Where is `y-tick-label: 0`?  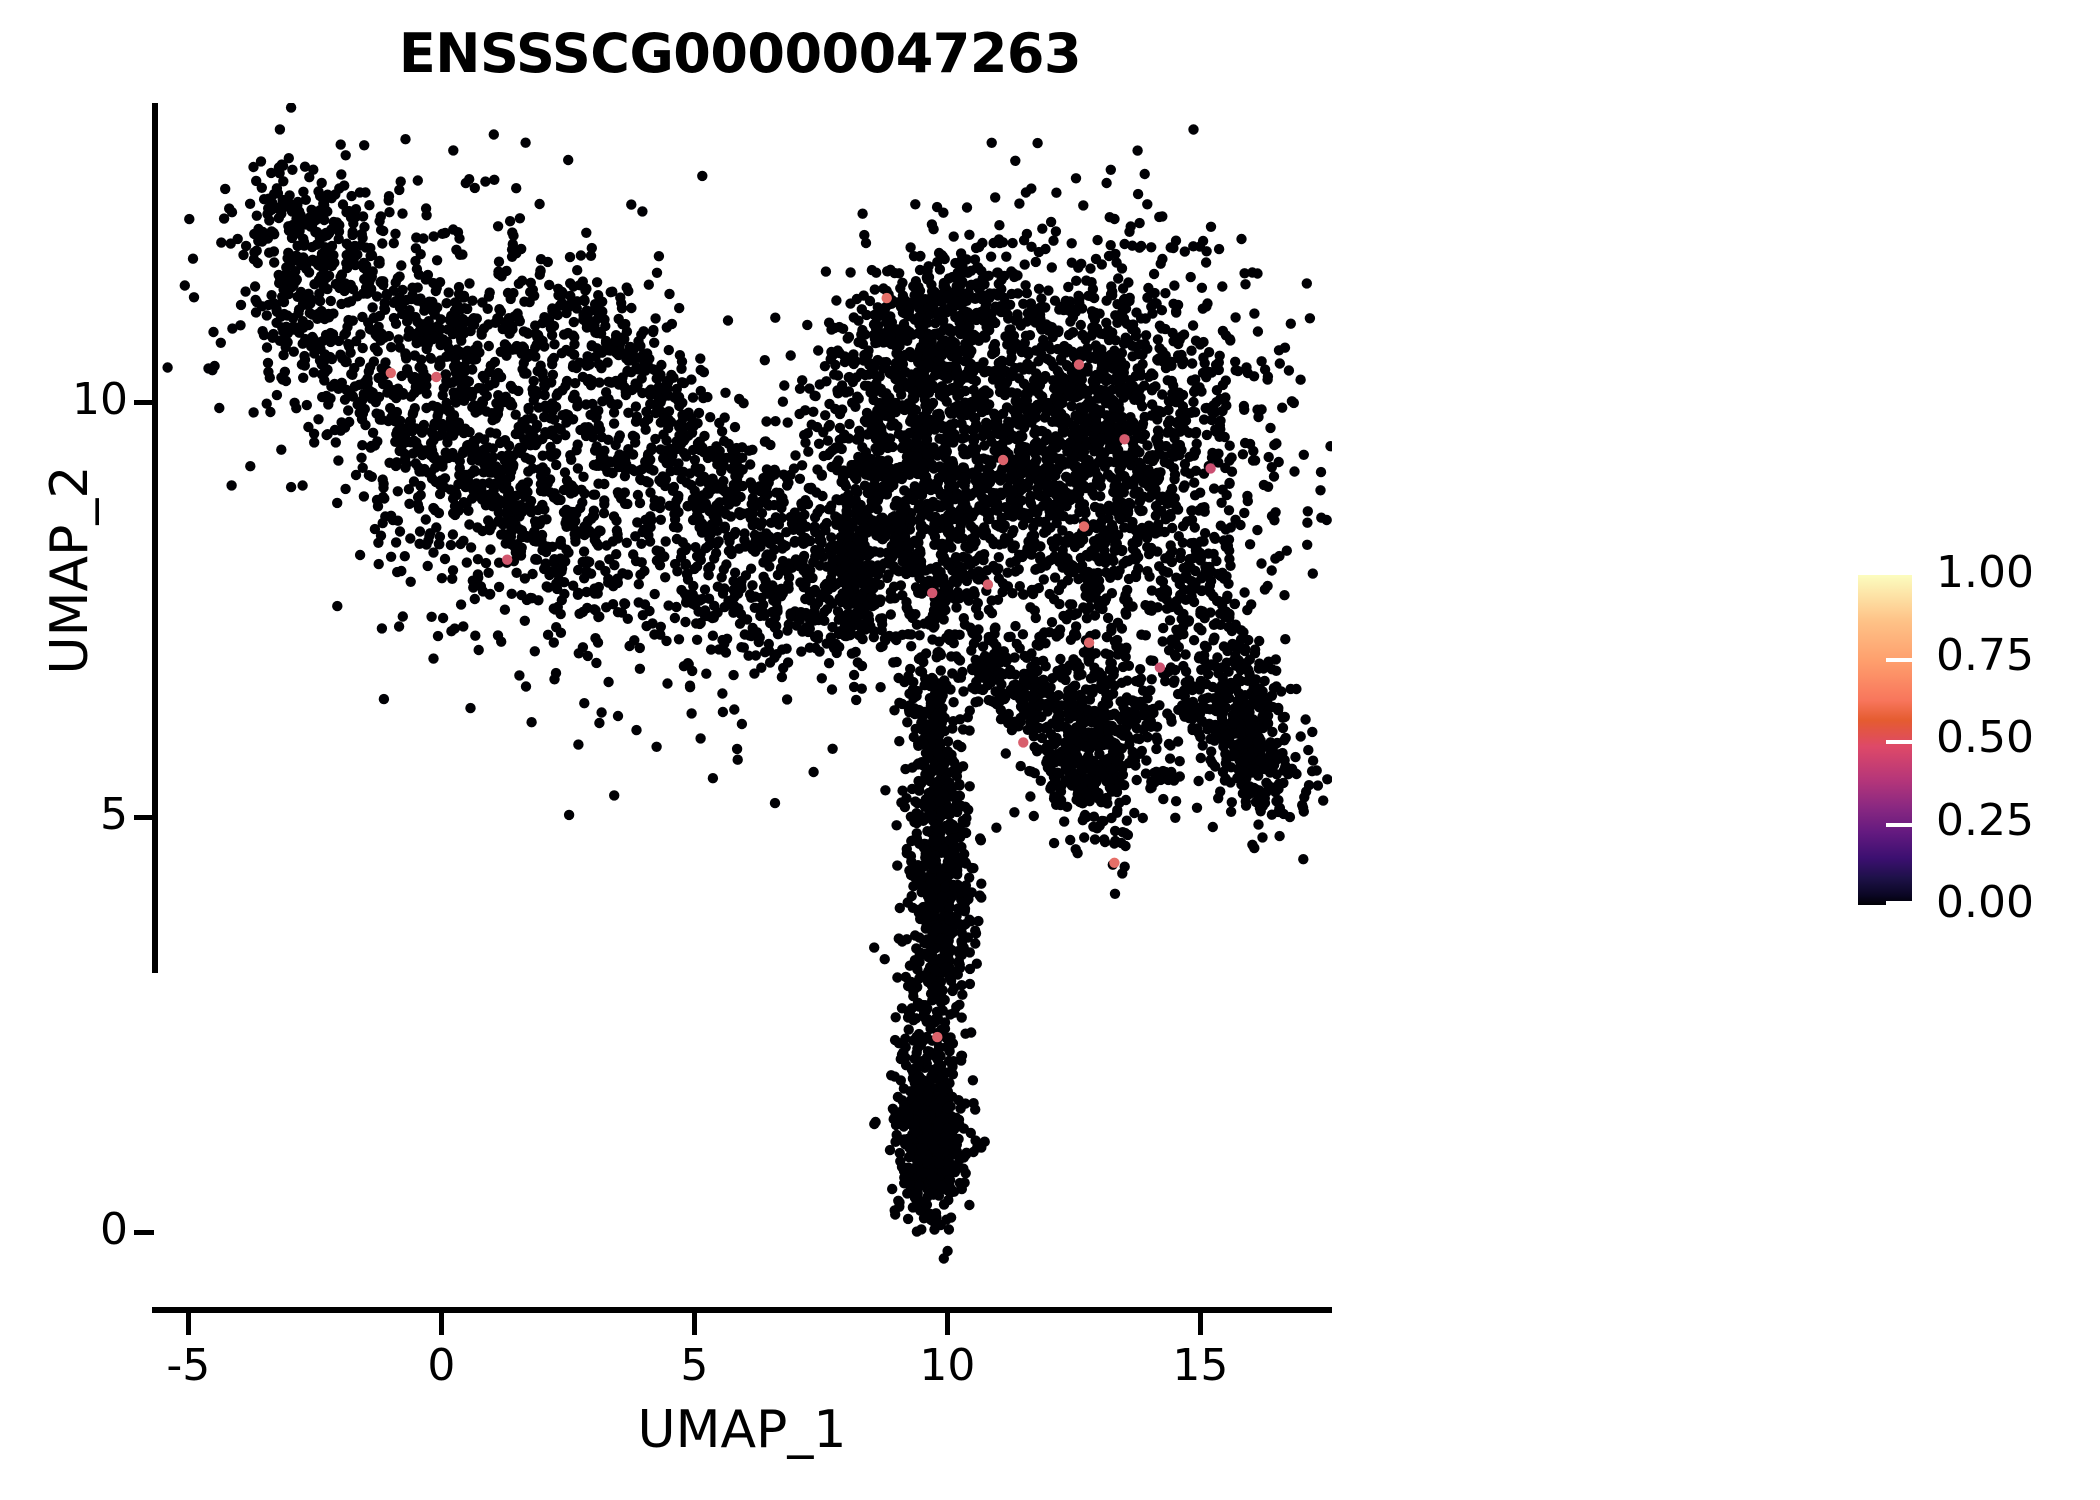 y-tick-label: 0 is located at coordinates (114, 1230).